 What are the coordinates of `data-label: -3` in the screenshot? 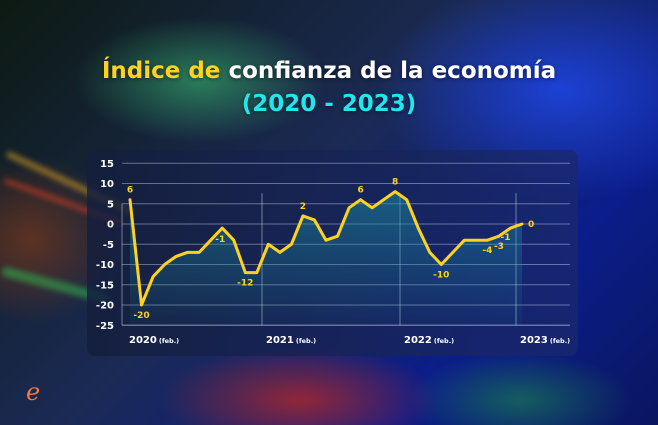 It's located at (499, 247).